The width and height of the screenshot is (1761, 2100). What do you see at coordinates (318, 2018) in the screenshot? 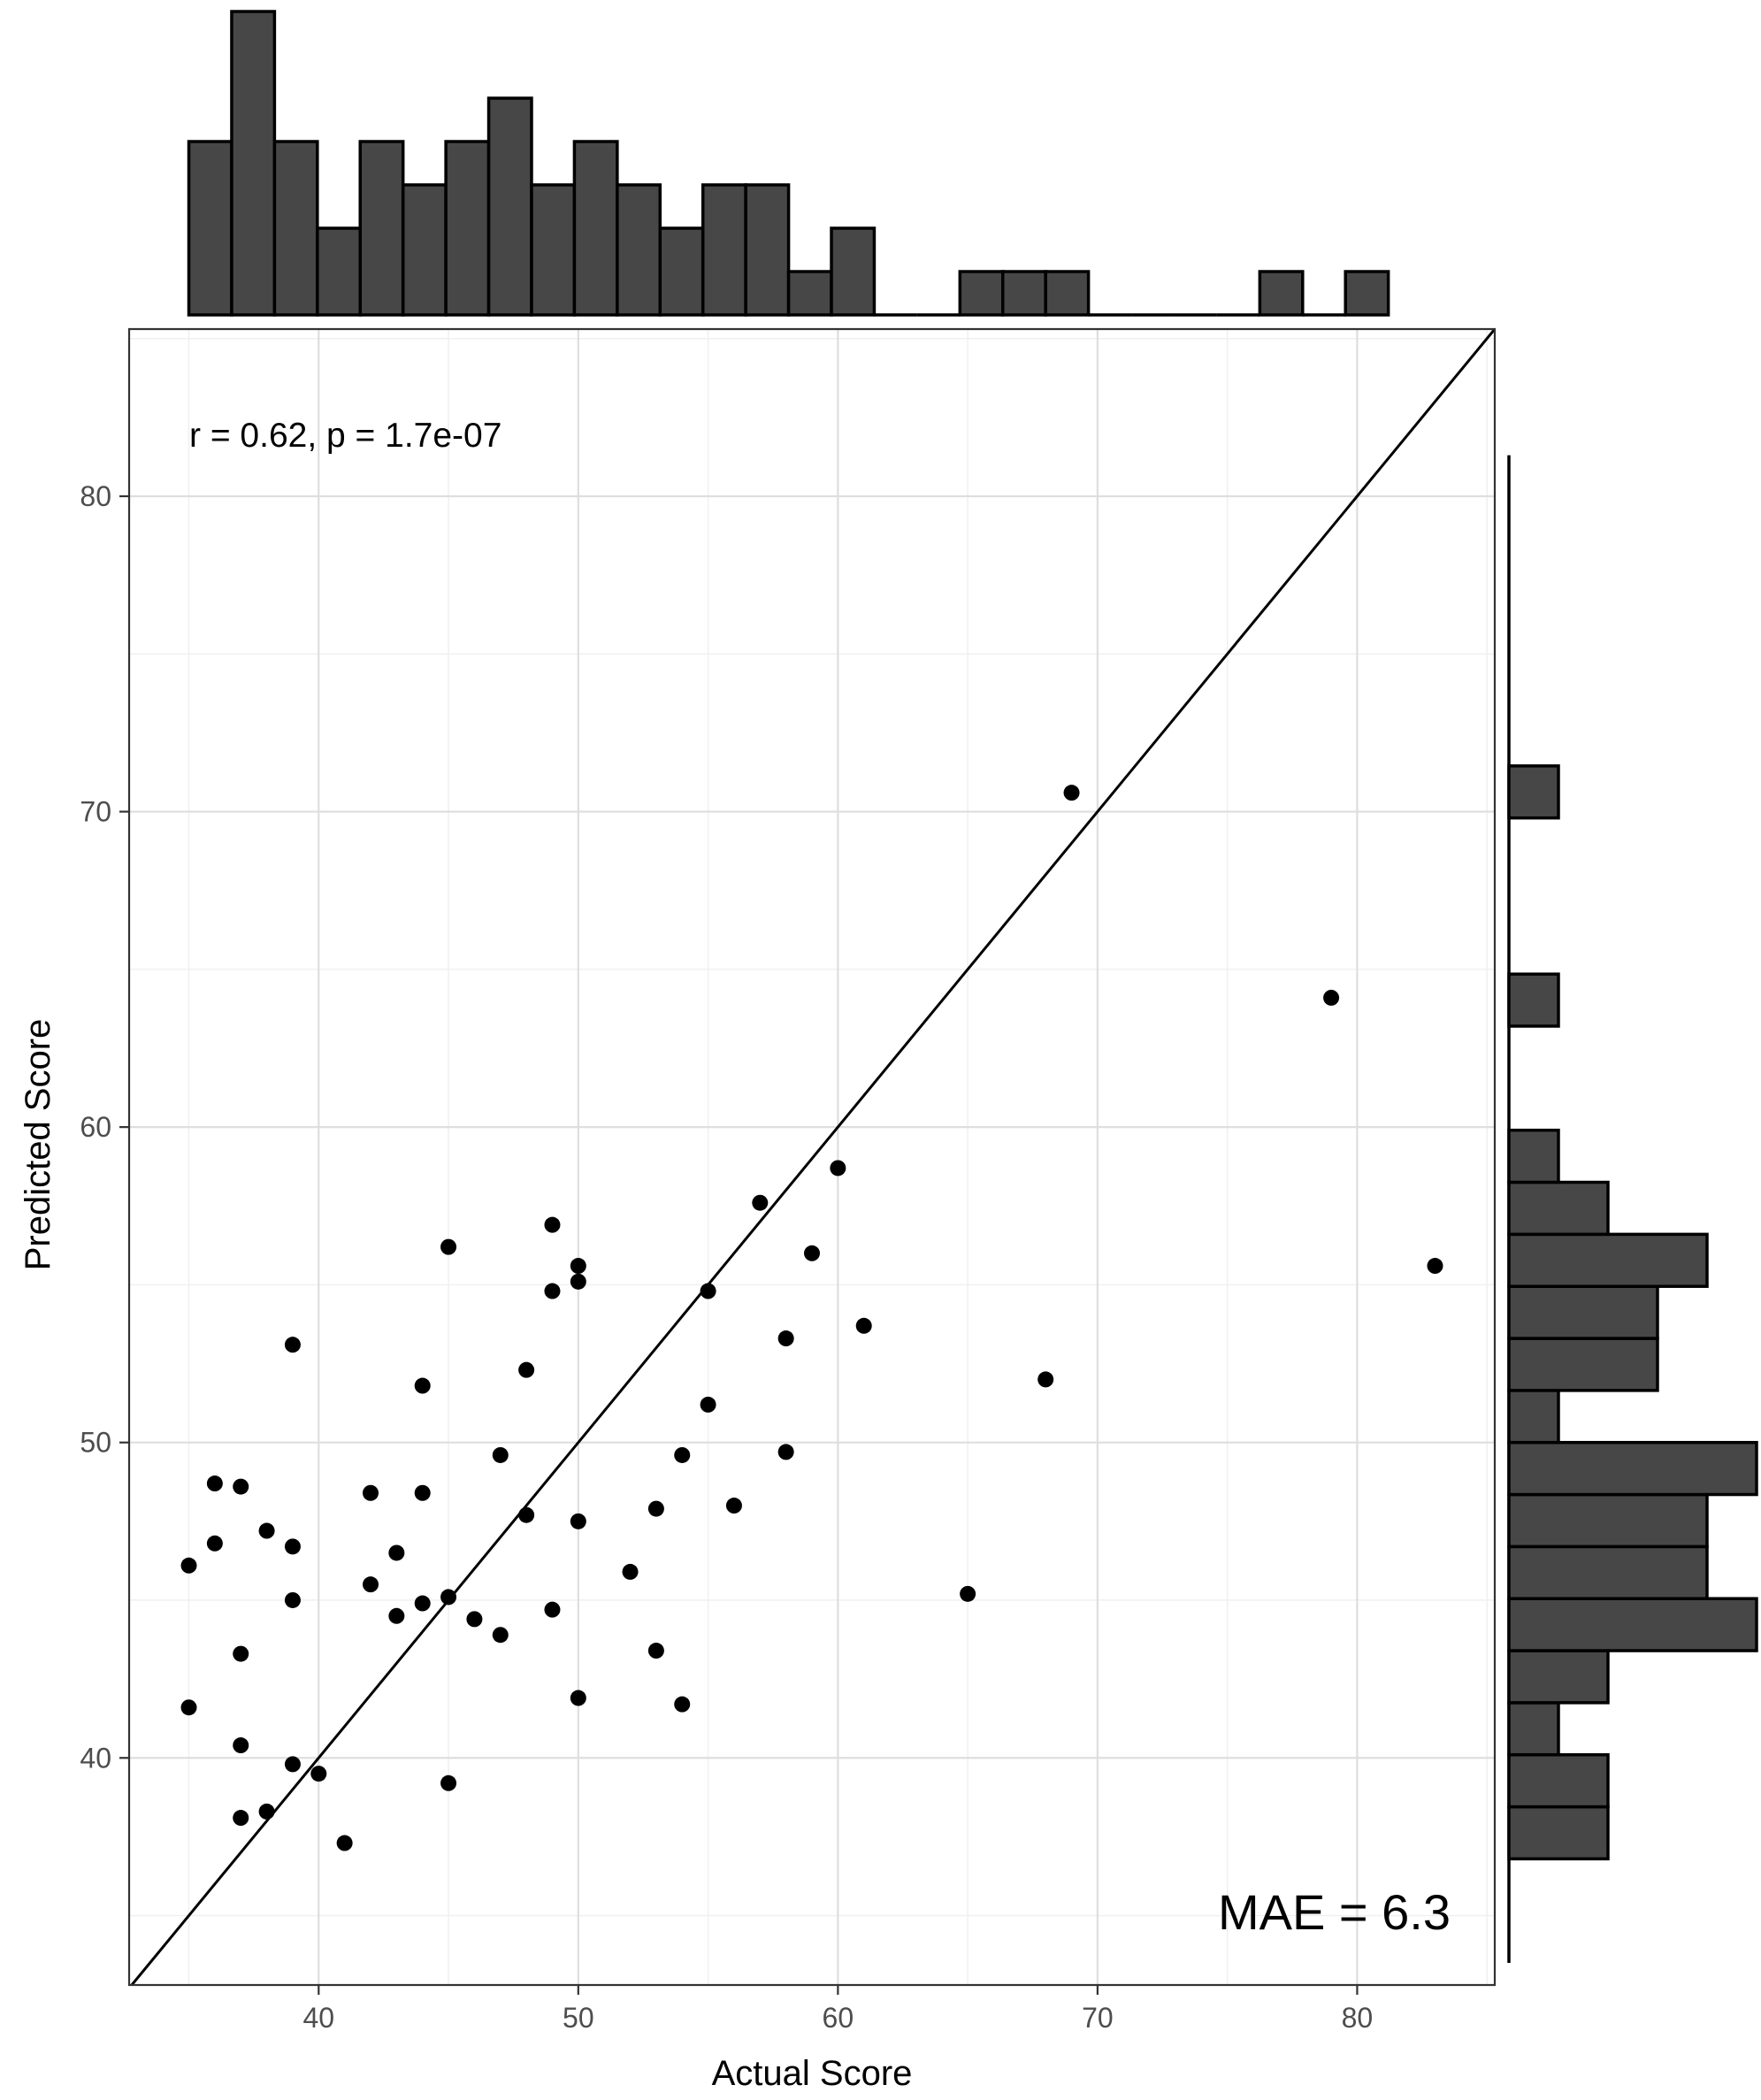
I see `x-tick-label: 40` at bounding box center [318, 2018].